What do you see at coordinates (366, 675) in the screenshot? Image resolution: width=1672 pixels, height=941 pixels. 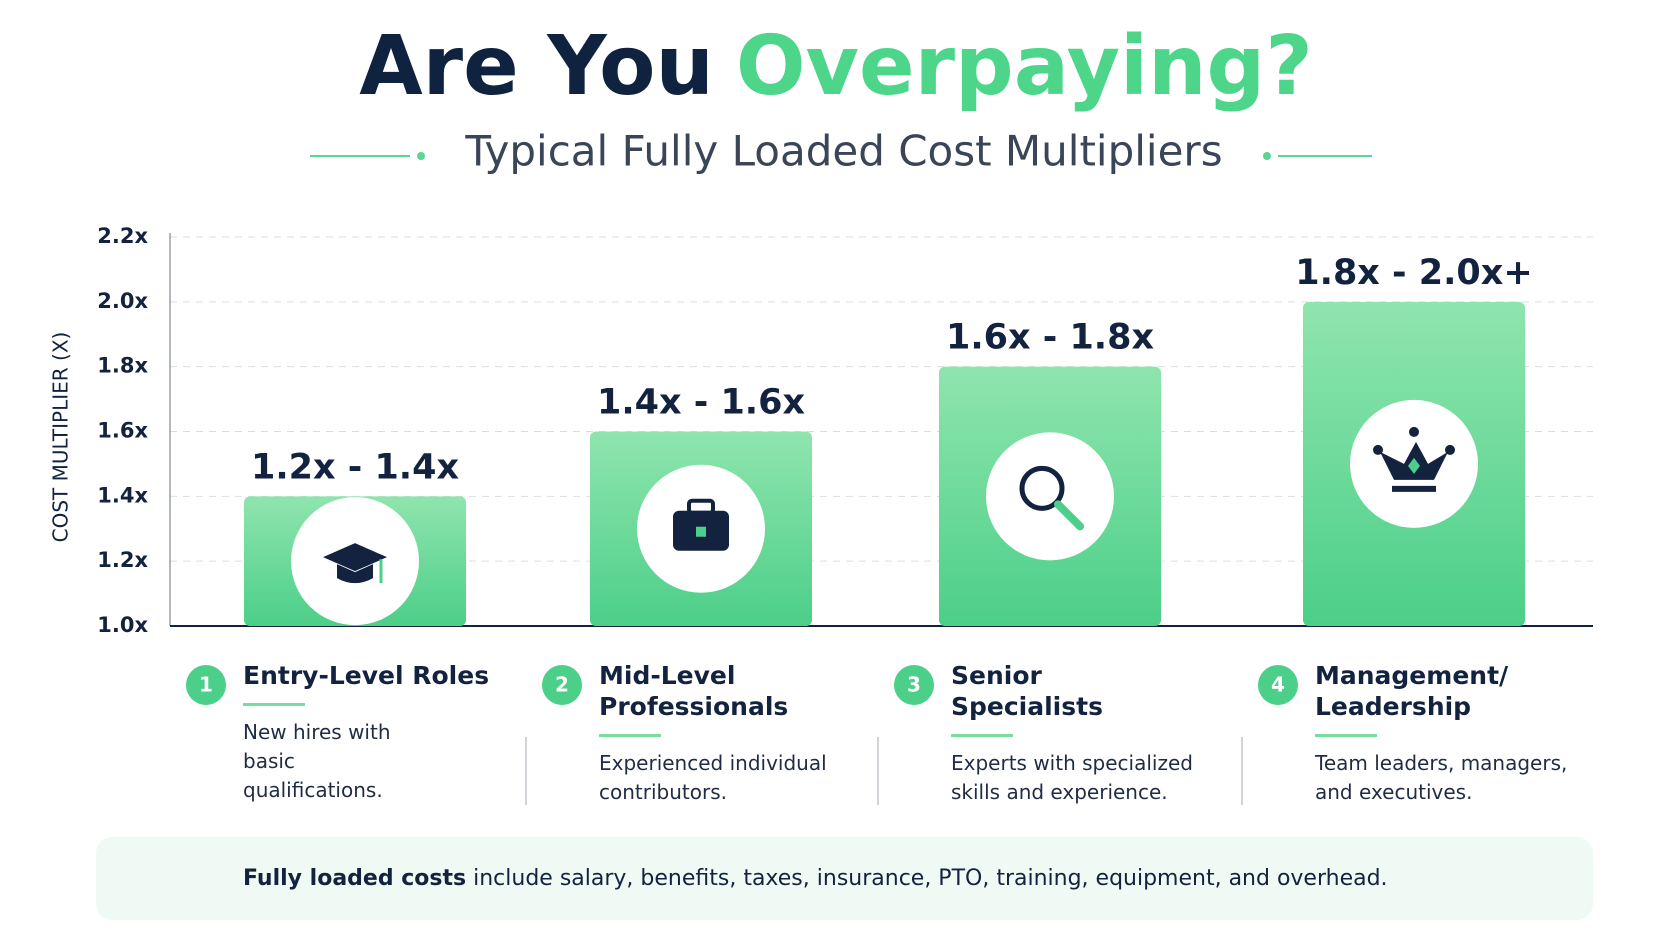 I see `category-name: Entry-Level Roles` at bounding box center [366, 675].